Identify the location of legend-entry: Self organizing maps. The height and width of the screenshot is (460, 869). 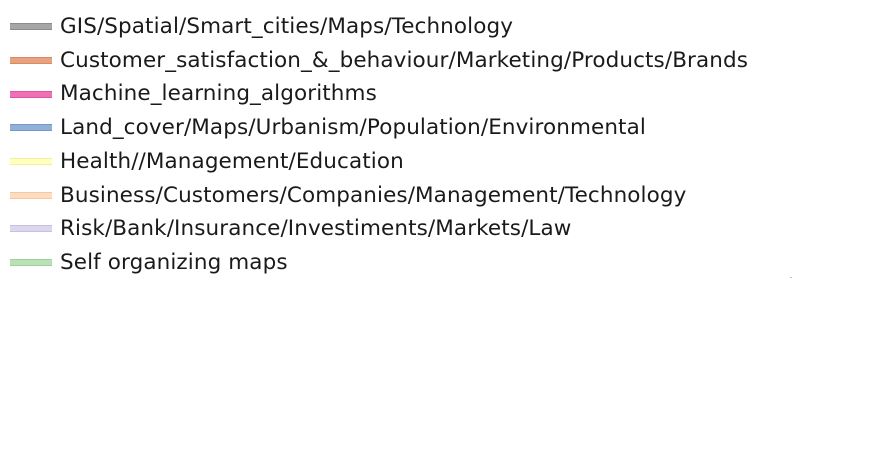
(379, 263).